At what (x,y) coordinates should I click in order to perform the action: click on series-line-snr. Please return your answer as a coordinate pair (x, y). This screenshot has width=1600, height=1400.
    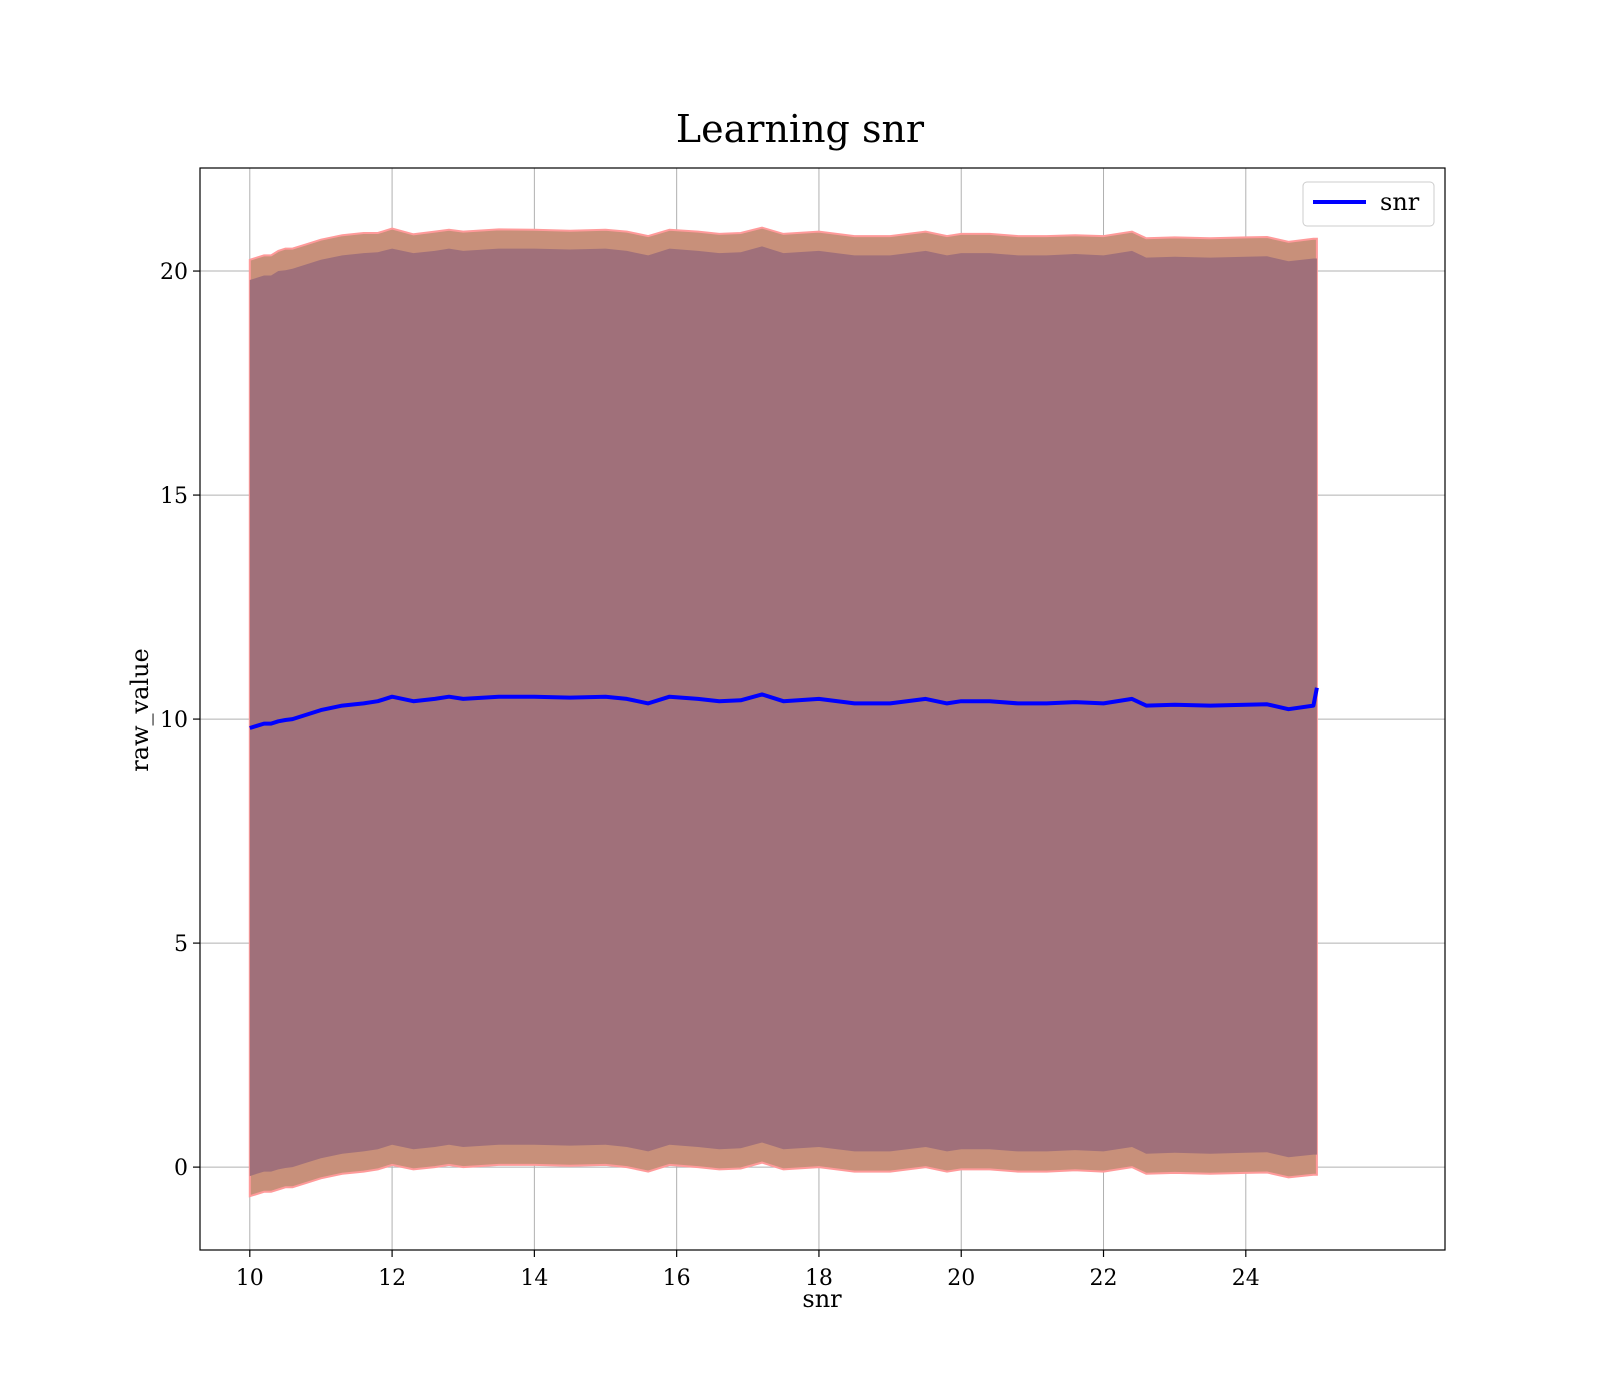
    Looking at the image, I should click on (784, 708).